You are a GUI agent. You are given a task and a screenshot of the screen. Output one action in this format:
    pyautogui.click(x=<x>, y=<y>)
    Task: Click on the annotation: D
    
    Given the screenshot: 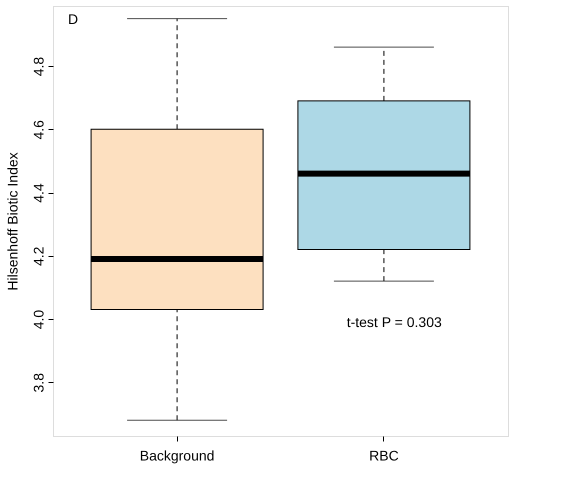 What is the action you would take?
    pyautogui.click(x=73, y=19)
    